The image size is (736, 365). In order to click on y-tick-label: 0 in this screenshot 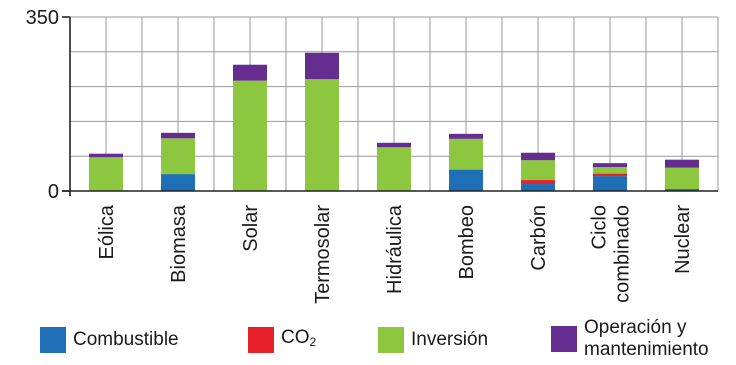, I will do `click(53, 192)`.